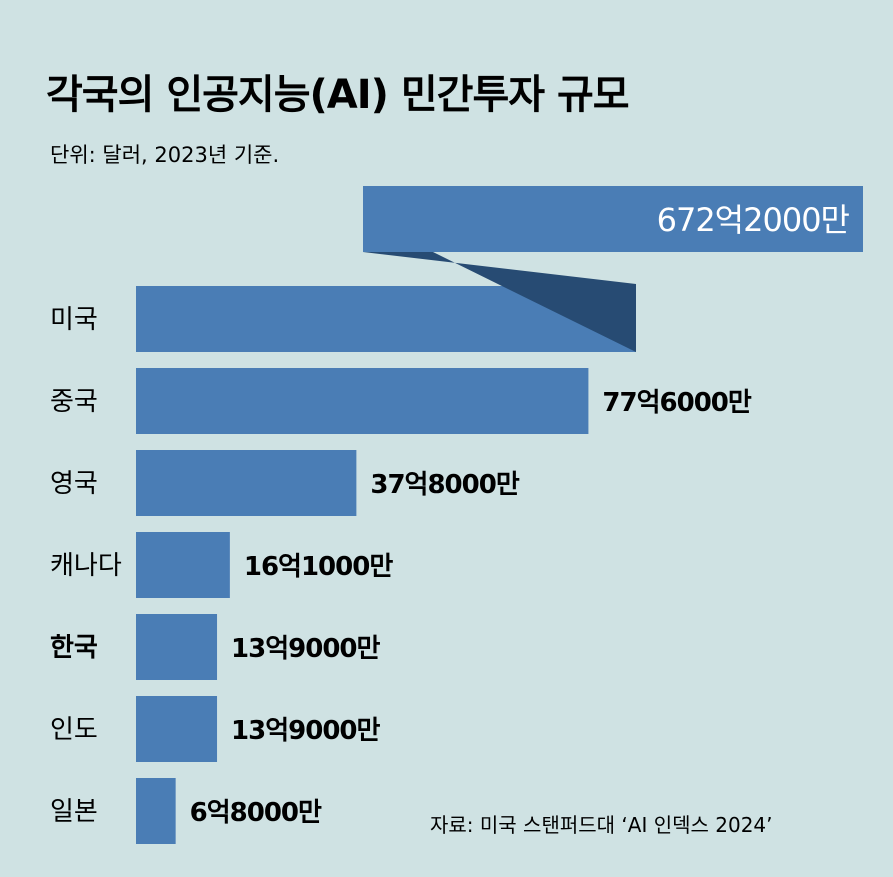  What do you see at coordinates (613, 219) in the screenshot?
I see `bar-extension` at bounding box center [613, 219].